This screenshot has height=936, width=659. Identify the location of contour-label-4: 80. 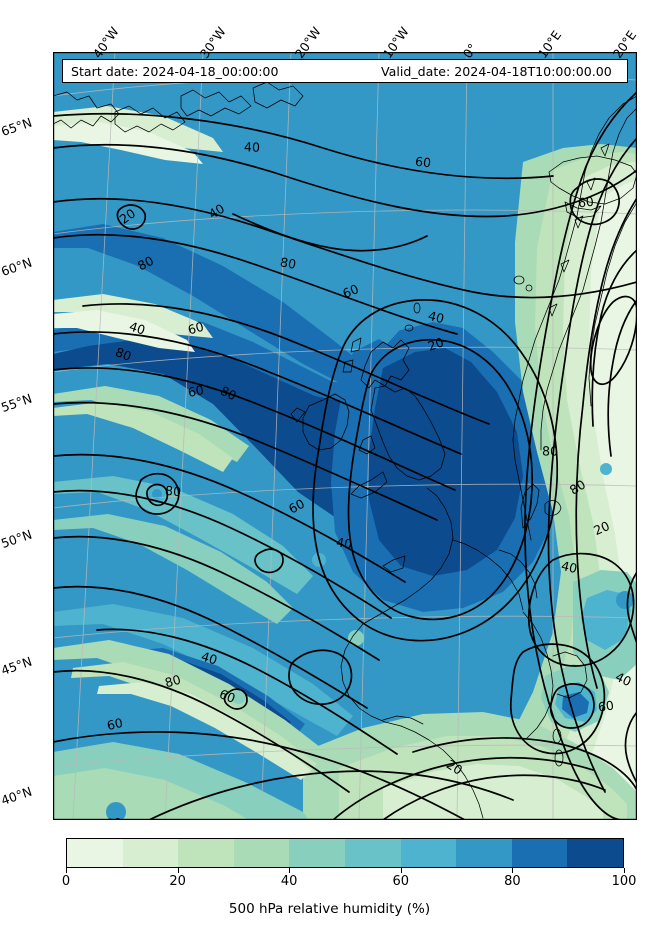
(145, 263).